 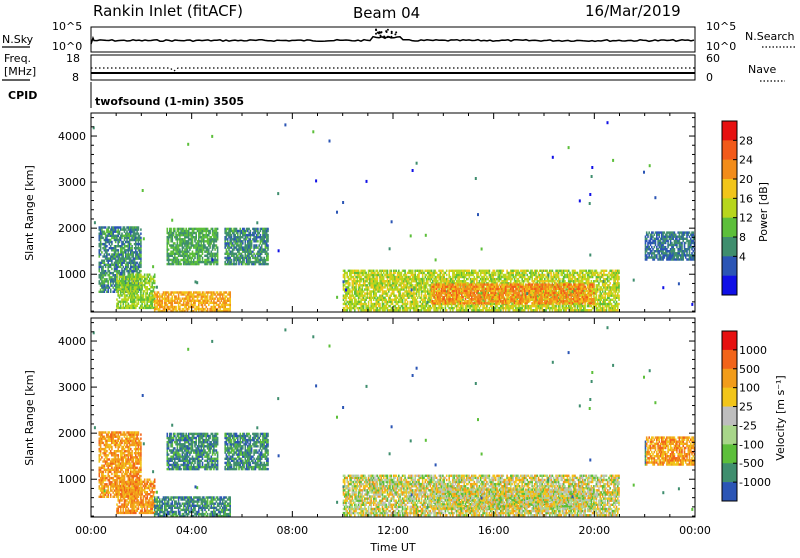 What do you see at coordinates (18, 39) in the screenshot?
I see `nsky-label: N.Sky` at bounding box center [18, 39].